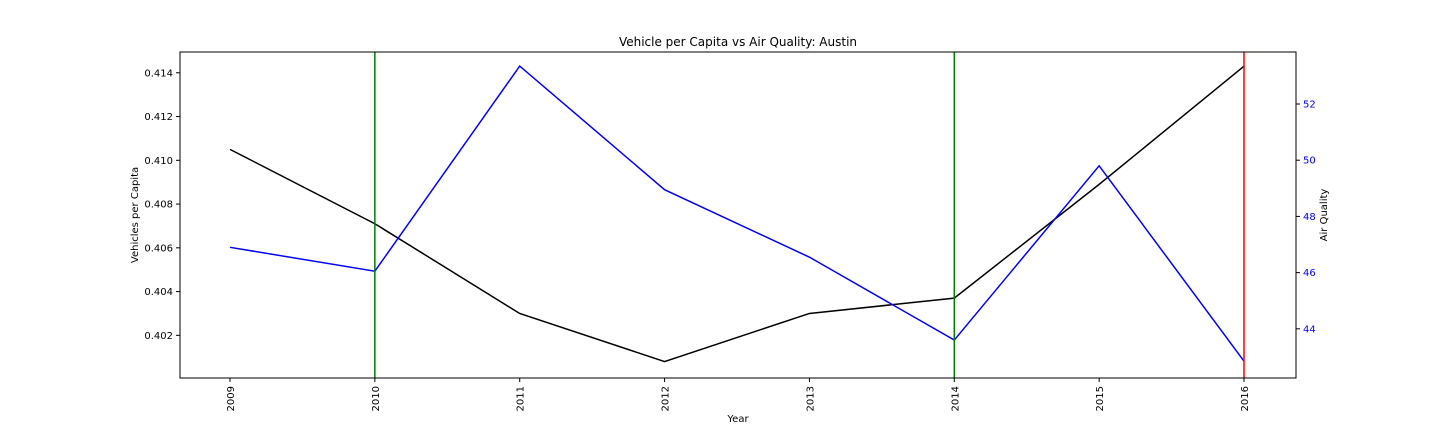  What do you see at coordinates (1309, 217) in the screenshot?
I see `right-y-tick-label: 48` at bounding box center [1309, 217].